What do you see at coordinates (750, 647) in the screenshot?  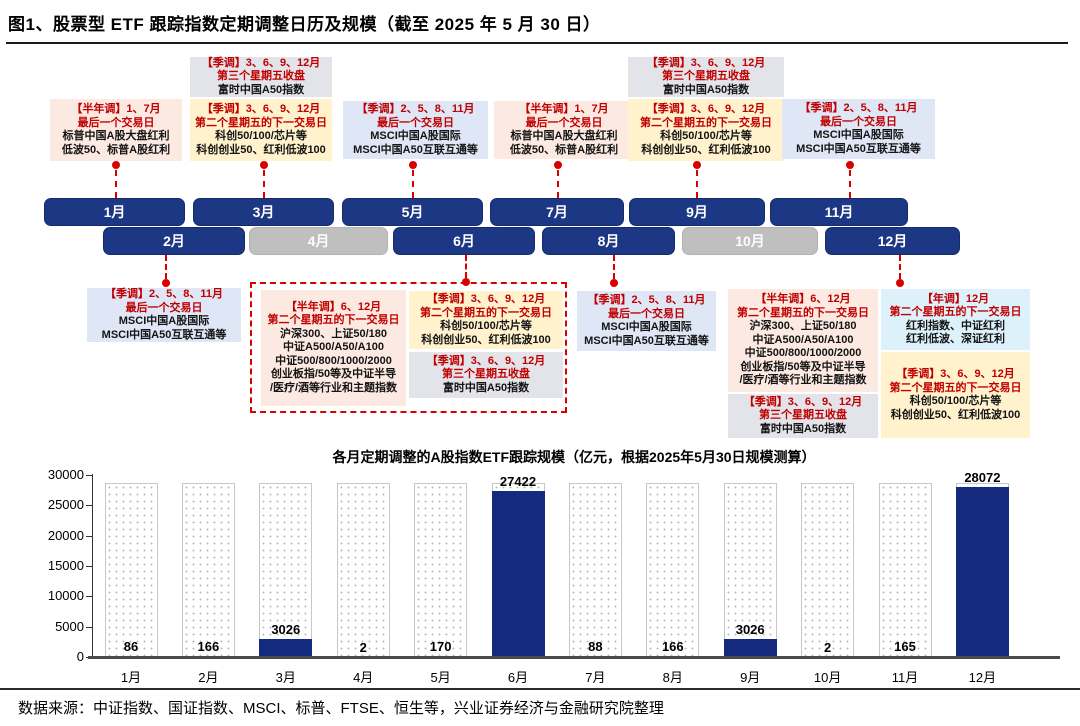 I see `value-bar` at bounding box center [750, 647].